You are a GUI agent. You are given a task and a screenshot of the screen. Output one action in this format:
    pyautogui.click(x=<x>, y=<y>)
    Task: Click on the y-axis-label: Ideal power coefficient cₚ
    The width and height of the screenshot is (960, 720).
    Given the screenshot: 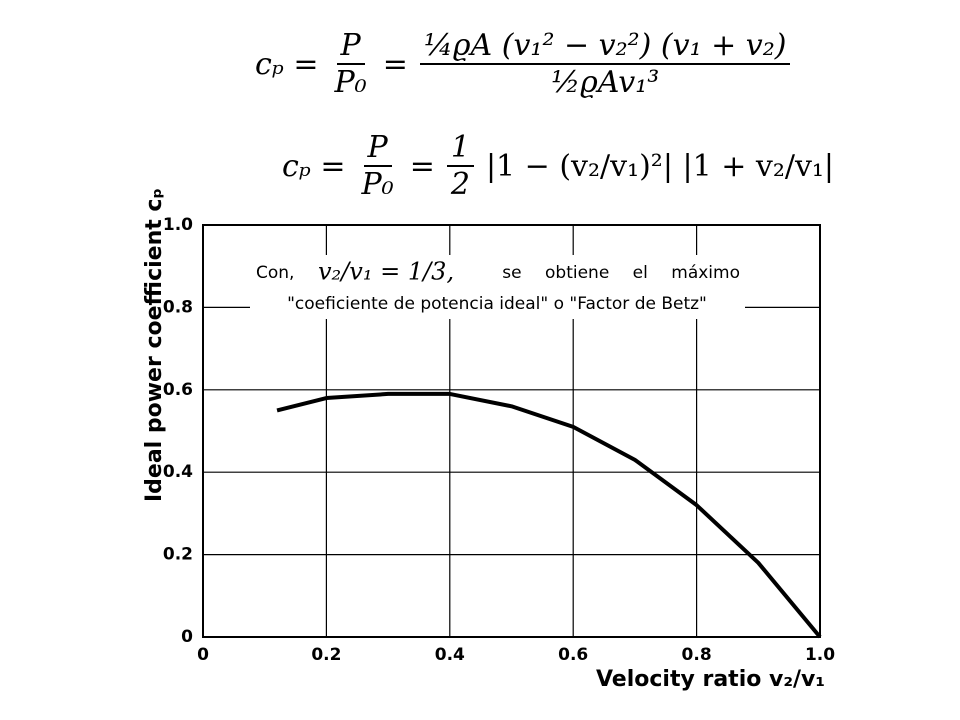 What is the action you would take?
    pyautogui.click(x=154, y=345)
    